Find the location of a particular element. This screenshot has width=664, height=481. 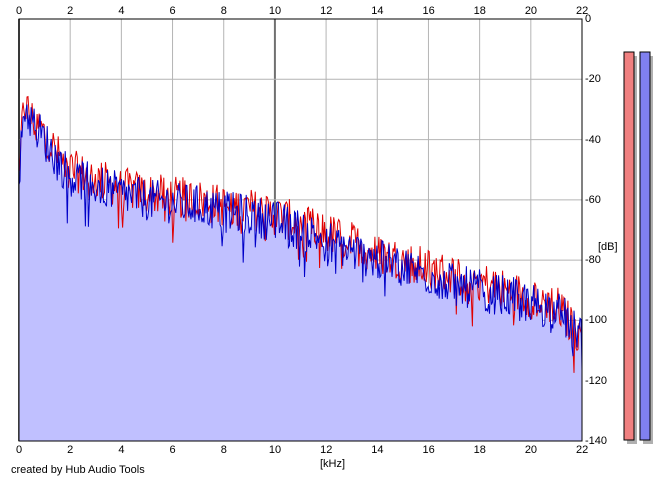

x-tick-label-bottom: 10 is located at coordinates (275, 450).